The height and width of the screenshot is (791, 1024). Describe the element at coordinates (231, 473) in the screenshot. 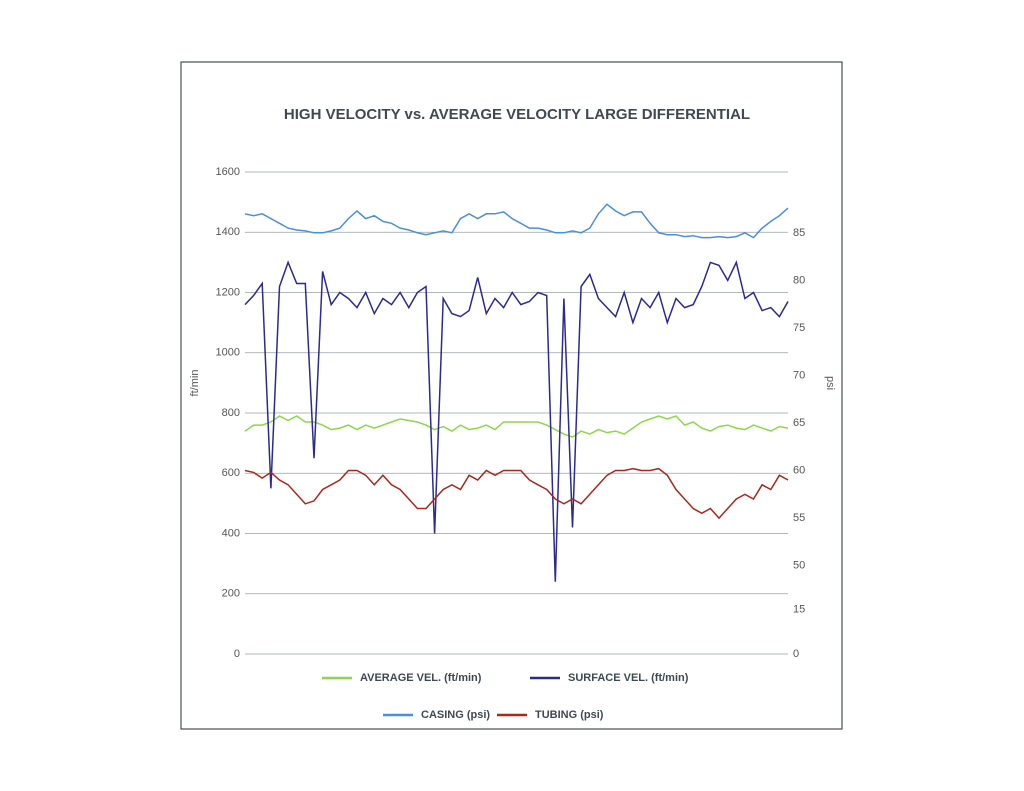

I see `y-tick-label: 600` at that location.